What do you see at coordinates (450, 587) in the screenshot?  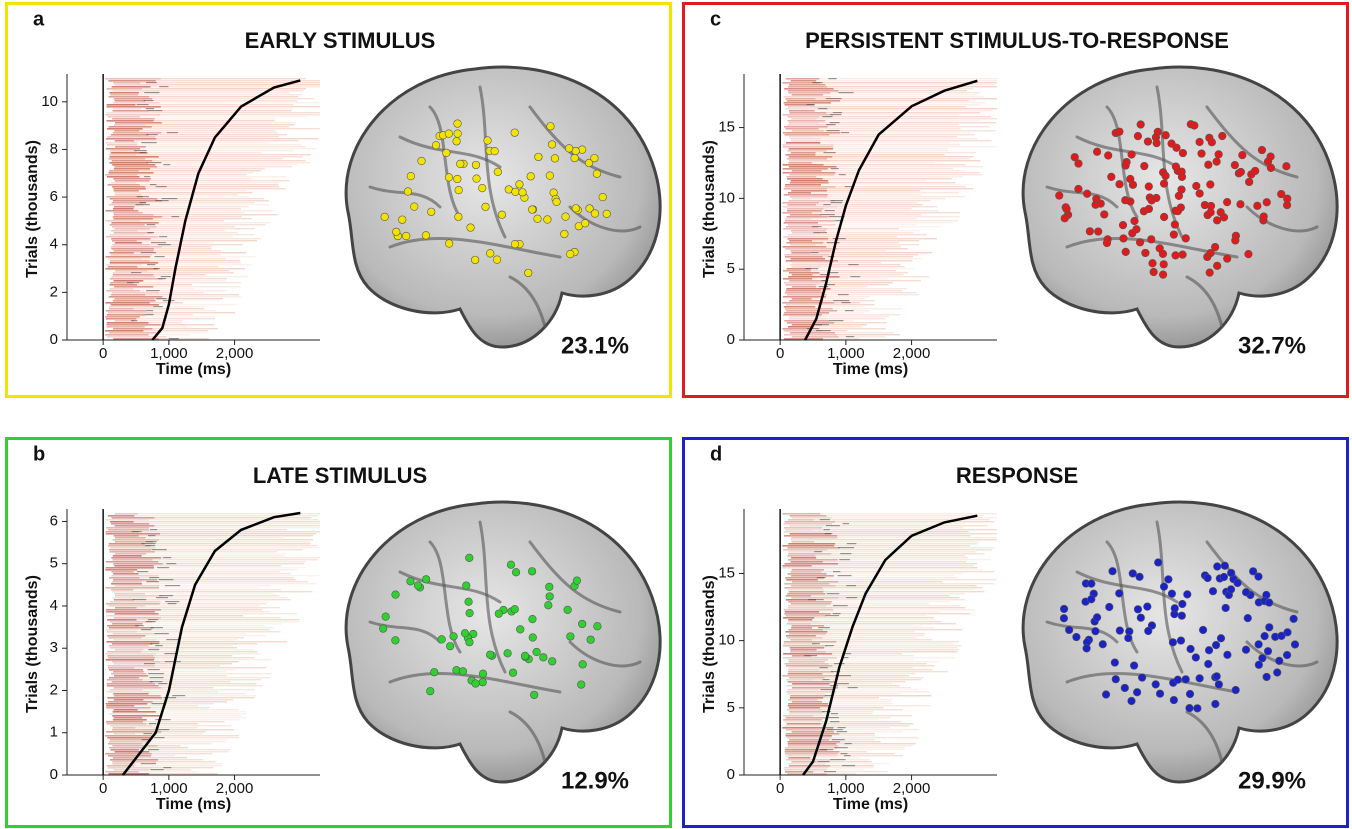 I see `brain-sulcus` at bounding box center [450, 587].